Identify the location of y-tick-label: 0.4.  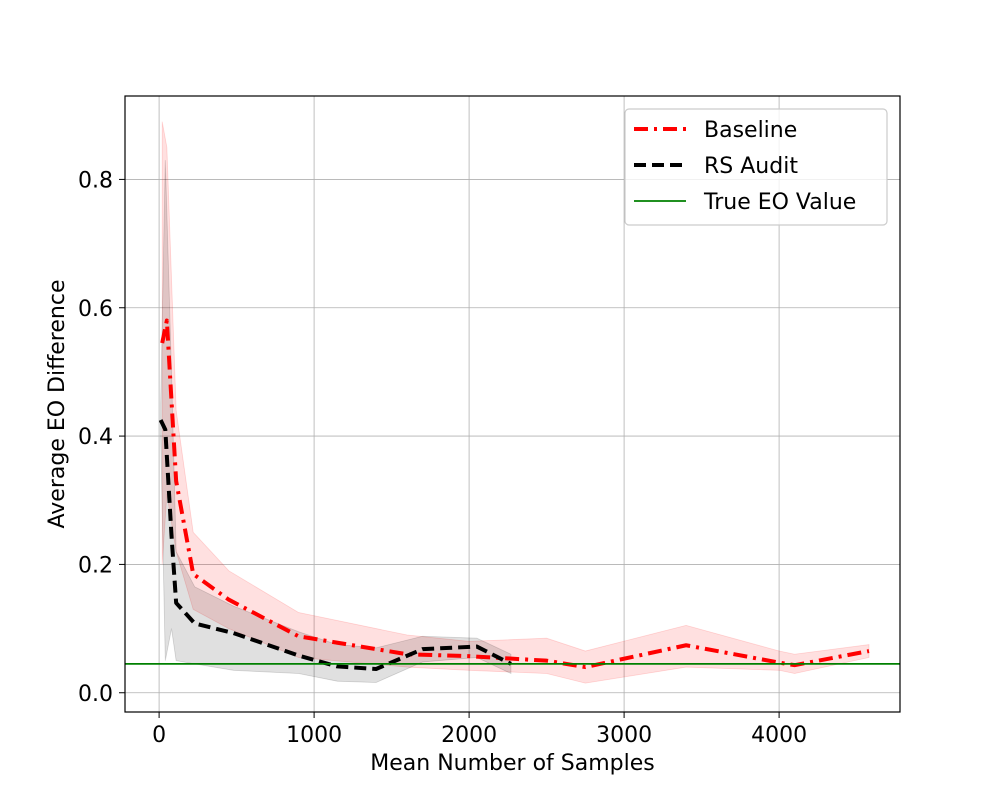
(95, 437).